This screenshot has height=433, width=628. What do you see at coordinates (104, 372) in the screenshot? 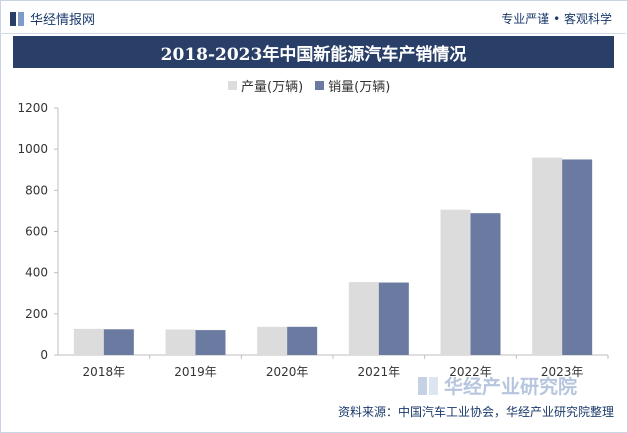
I see `x-tick-label: 2018年` at bounding box center [104, 372].